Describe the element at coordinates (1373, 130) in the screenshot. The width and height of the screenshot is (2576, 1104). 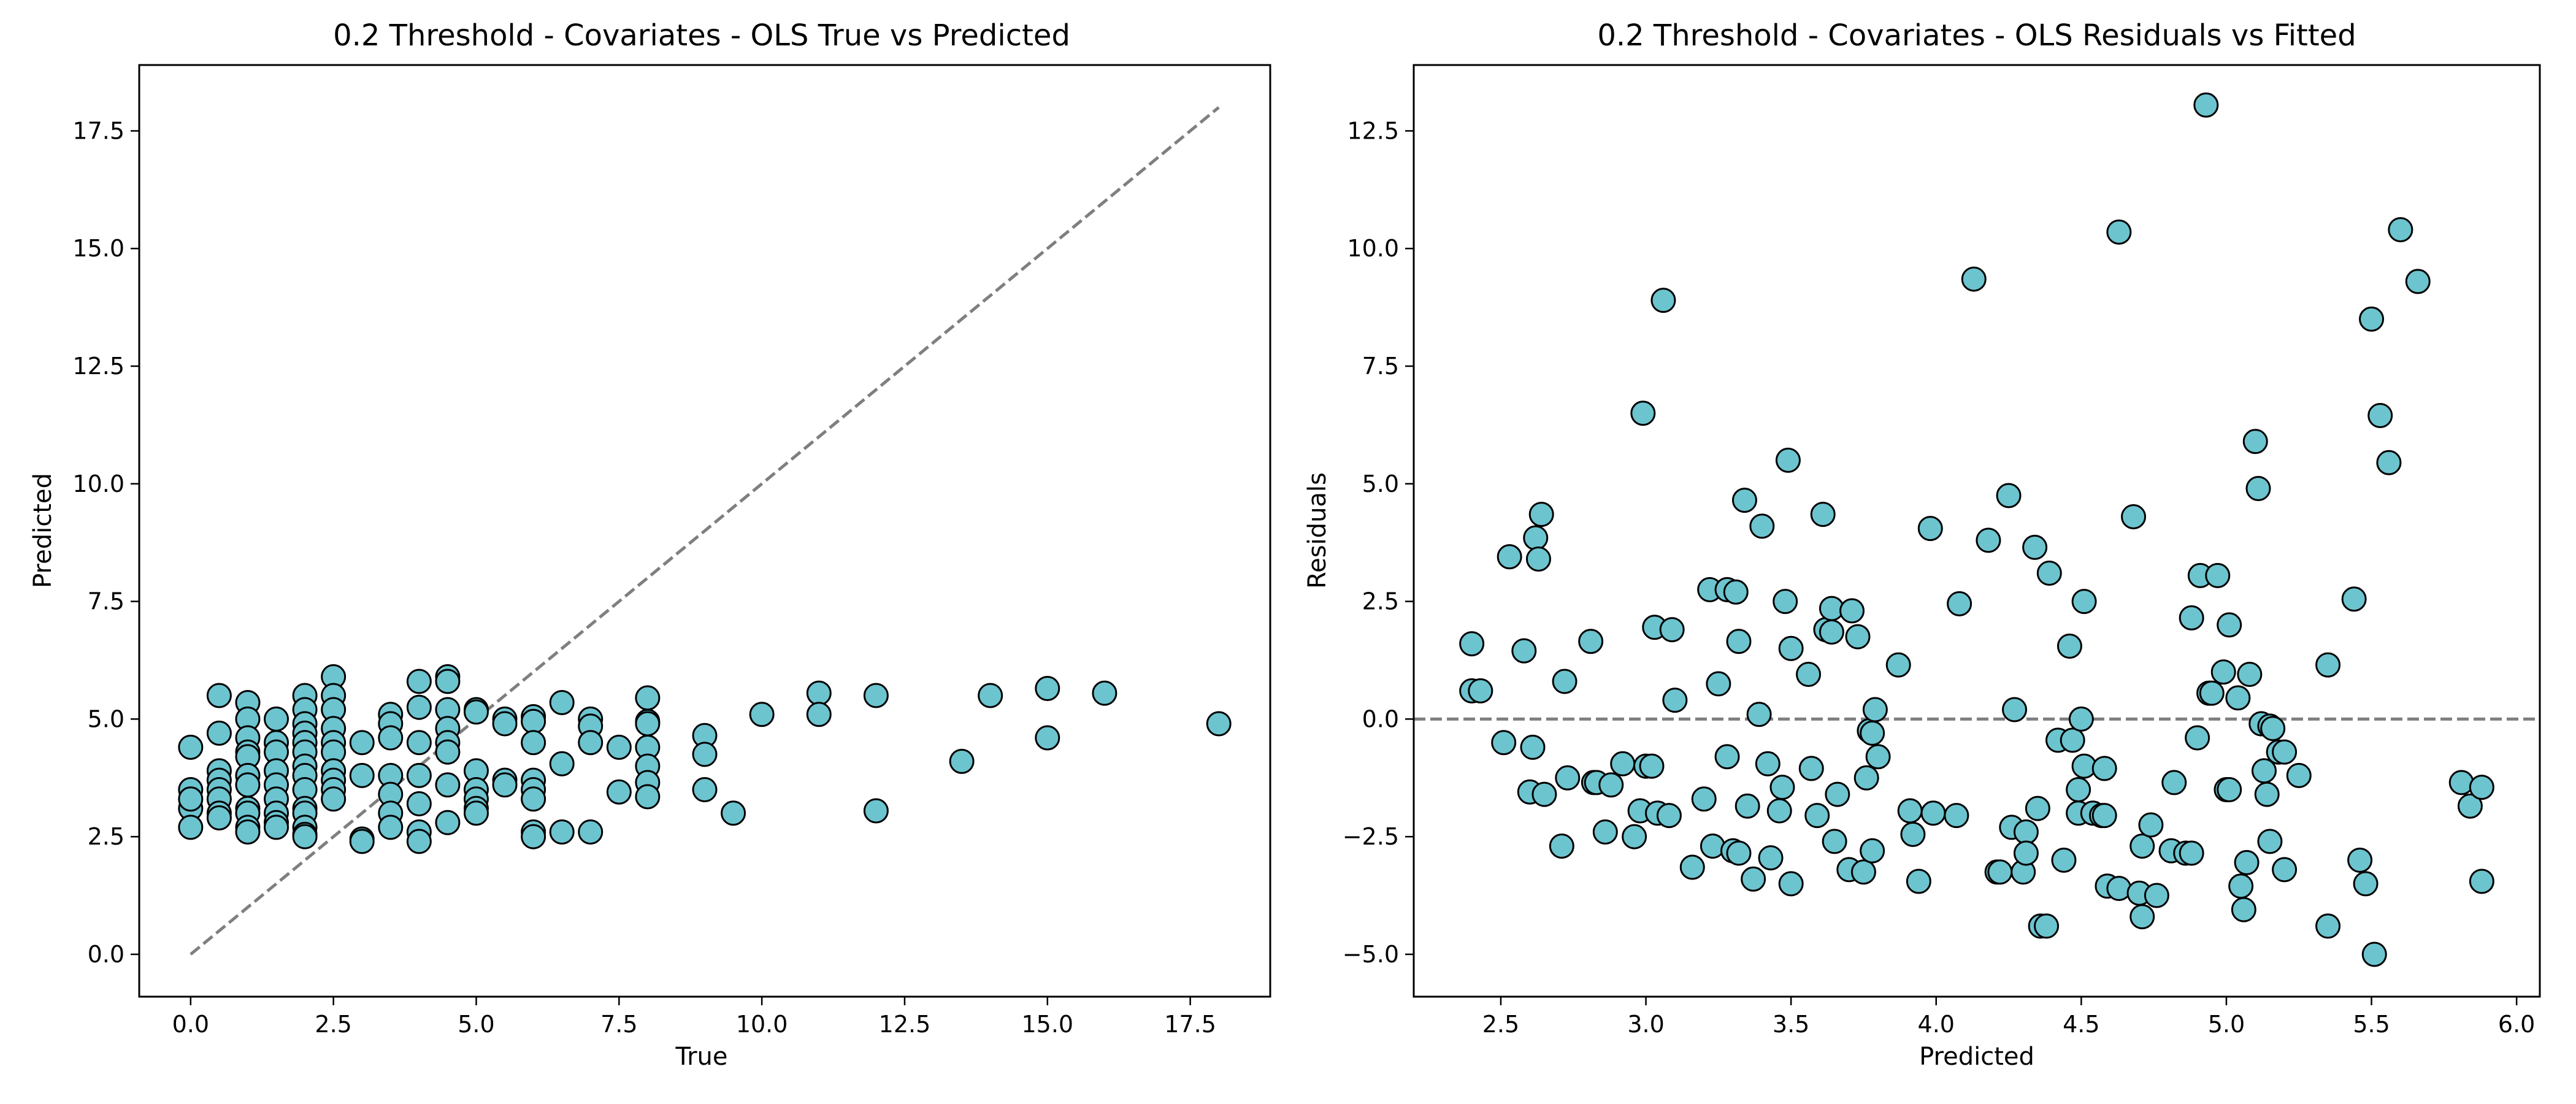
I see `chart-2-ytick-label: 12.5` at that location.